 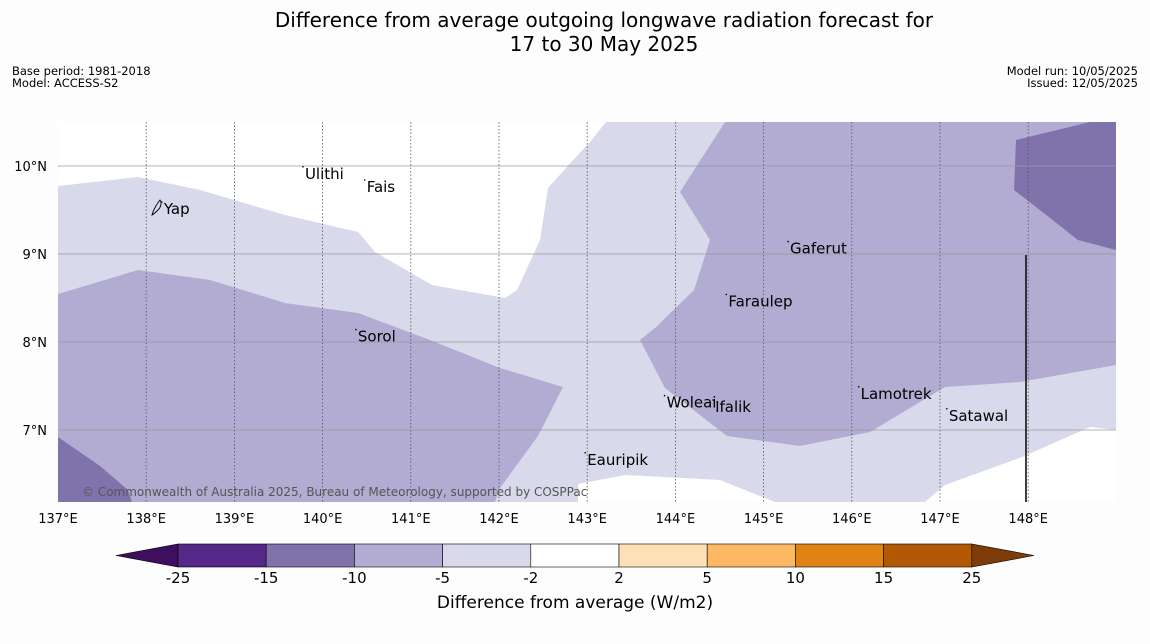 What do you see at coordinates (354, 578) in the screenshot?
I see `colorbar-tick-label: -10` at bounding box center [354, 578].